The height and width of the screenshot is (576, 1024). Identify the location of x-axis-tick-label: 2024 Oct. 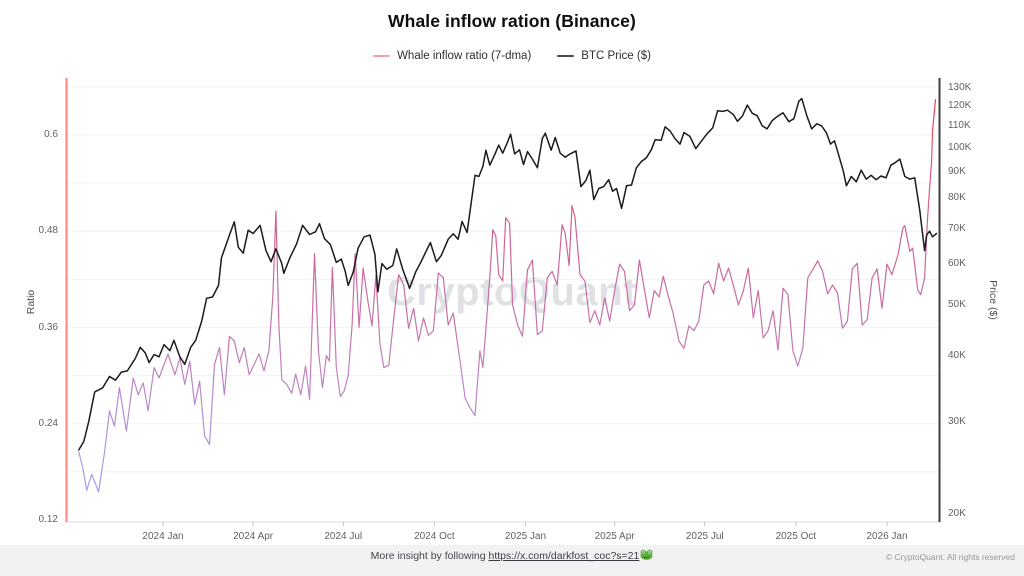
(434, 536).